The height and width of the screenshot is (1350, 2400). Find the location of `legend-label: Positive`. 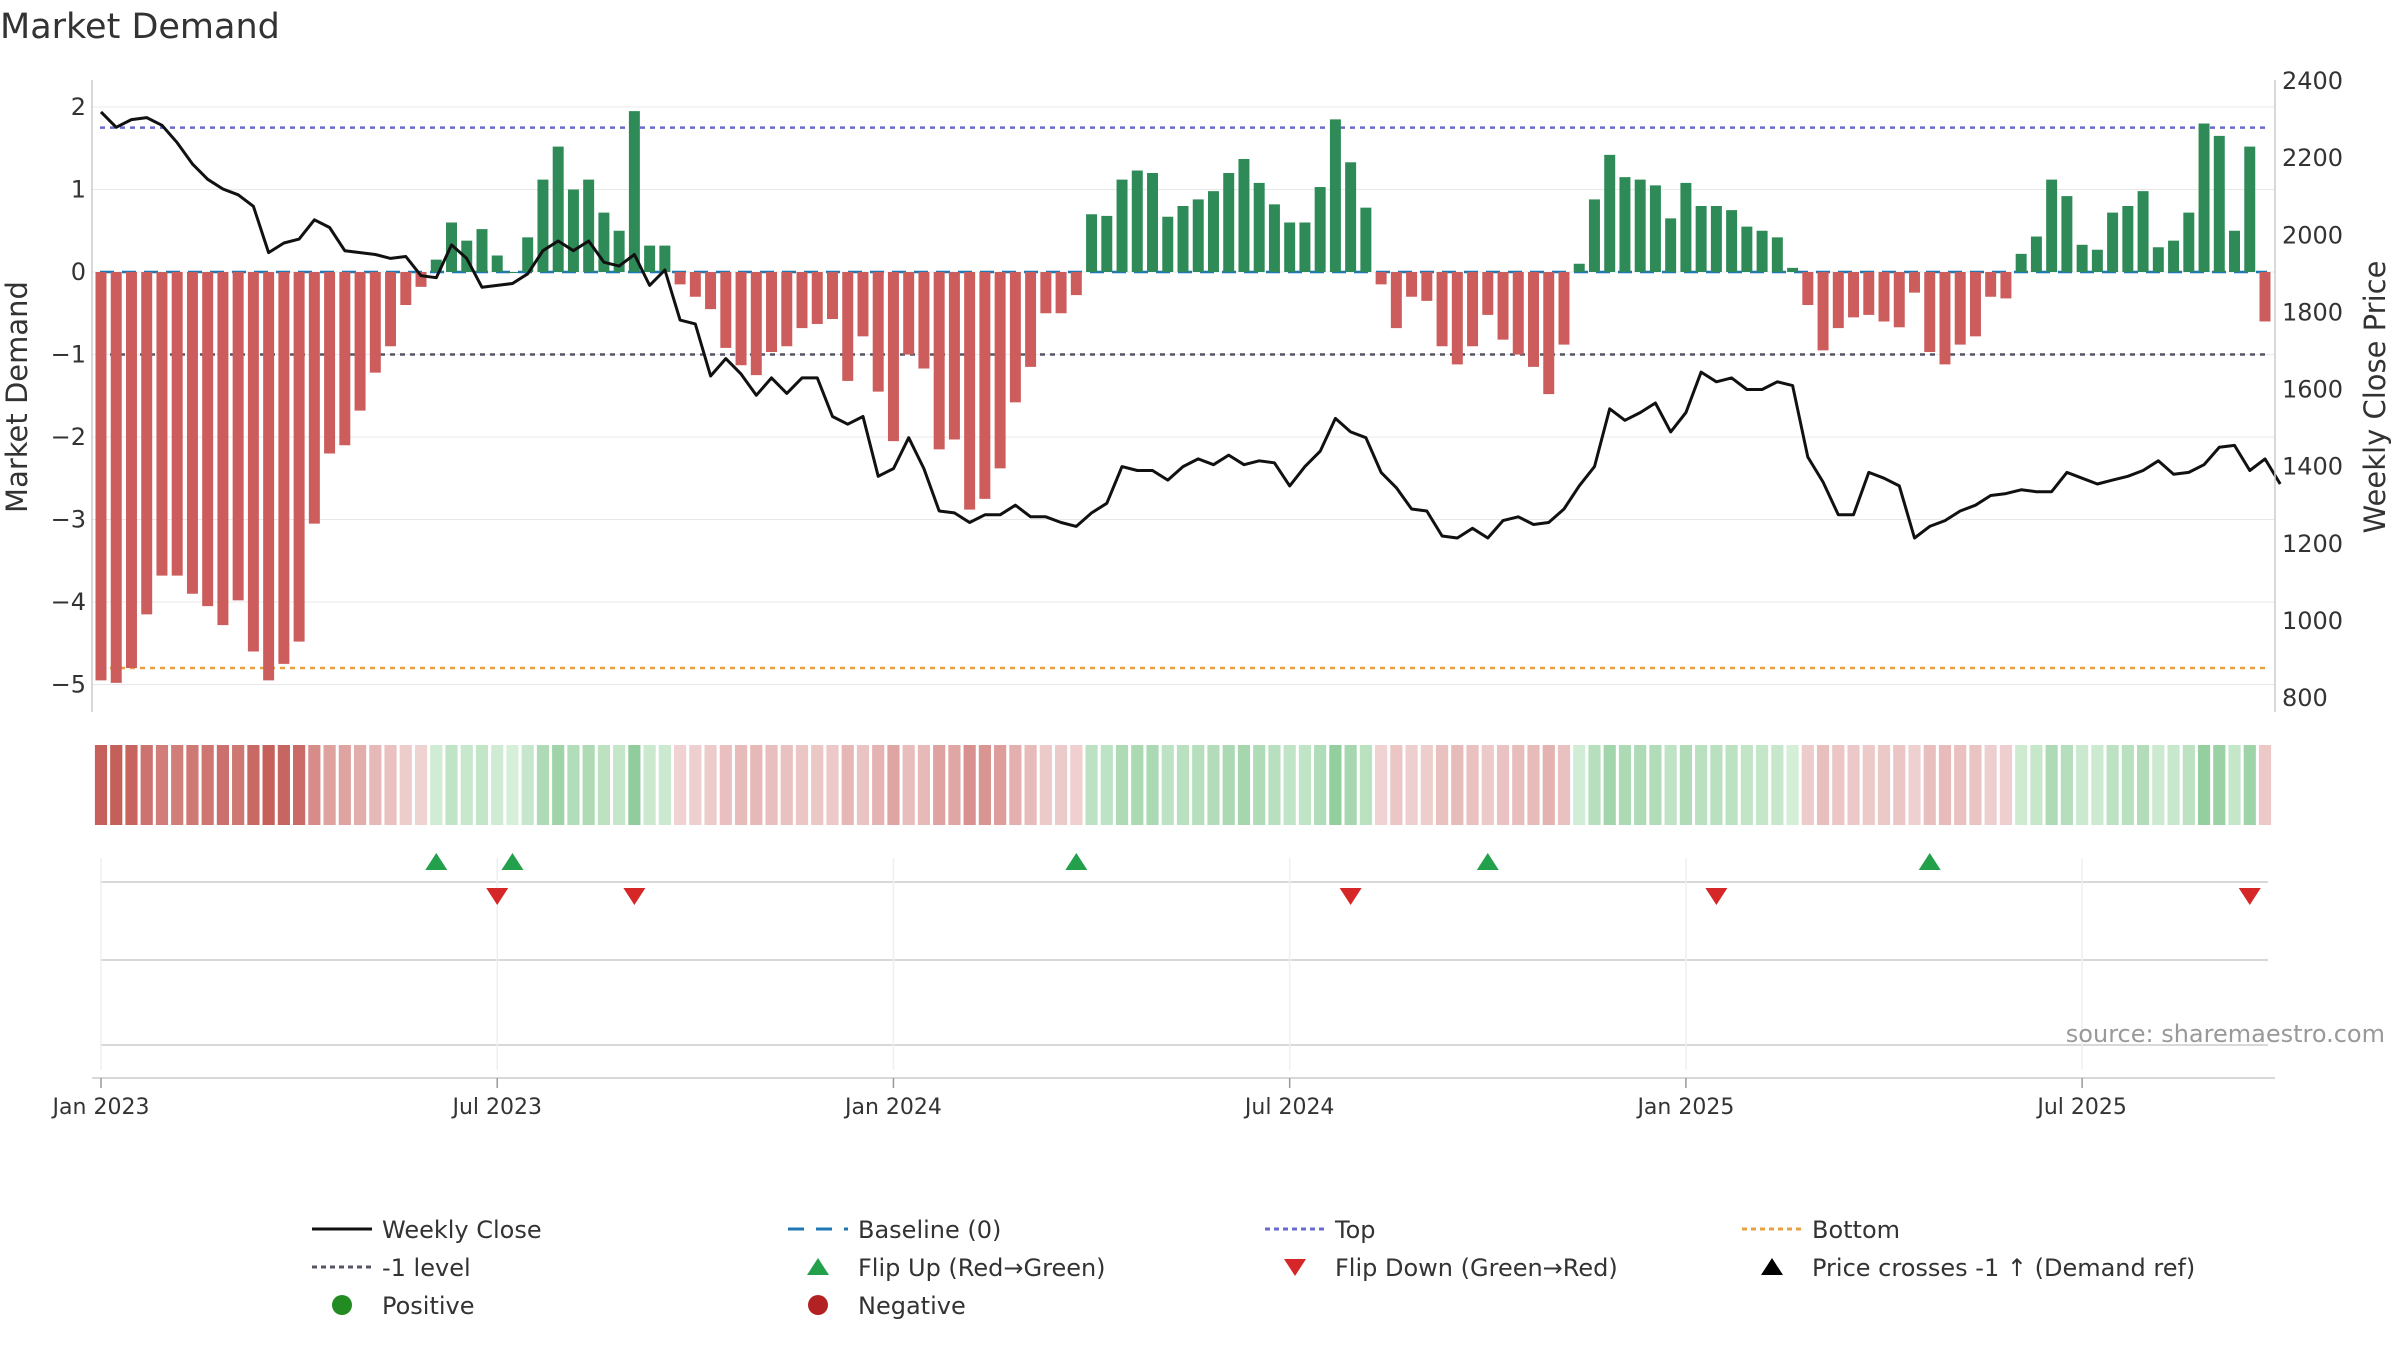

legend-label: Positive is located at coordinates (428, 1306).